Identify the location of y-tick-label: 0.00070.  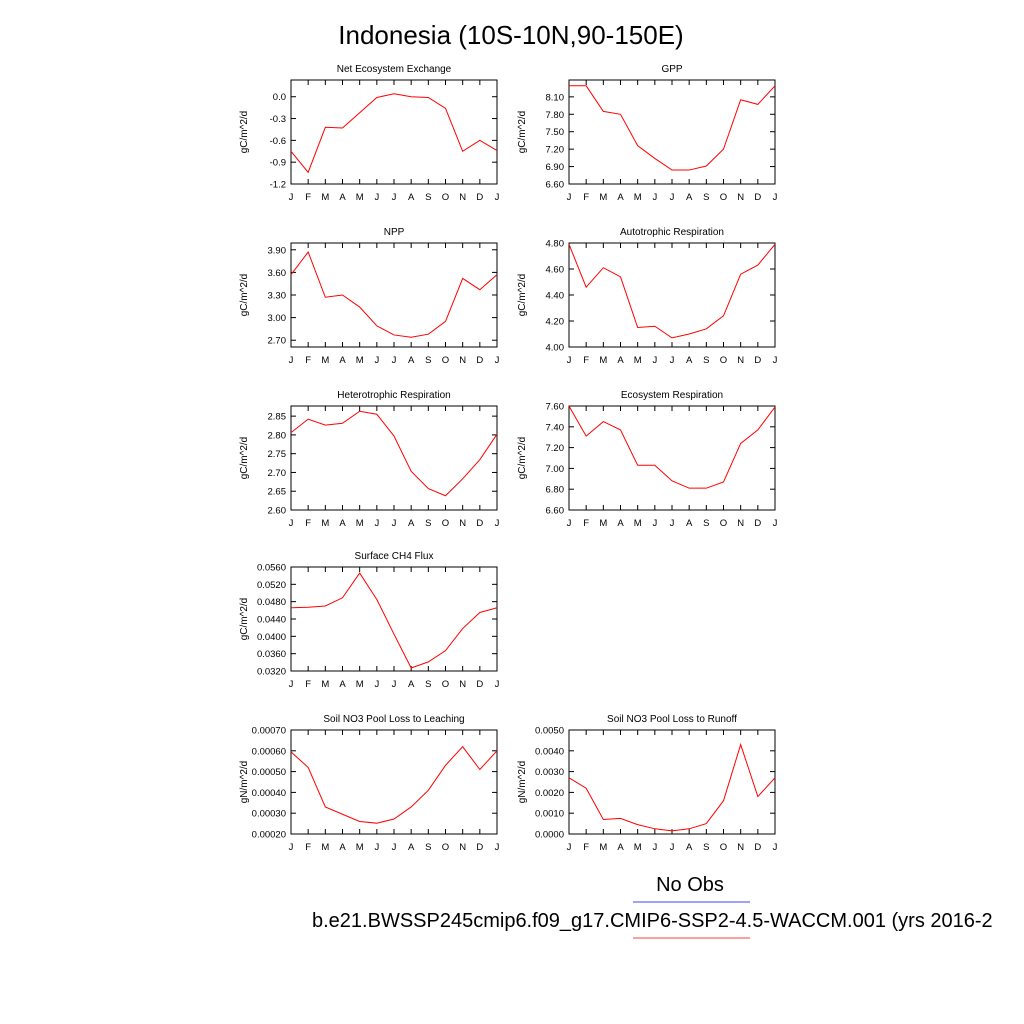
(269, 731).